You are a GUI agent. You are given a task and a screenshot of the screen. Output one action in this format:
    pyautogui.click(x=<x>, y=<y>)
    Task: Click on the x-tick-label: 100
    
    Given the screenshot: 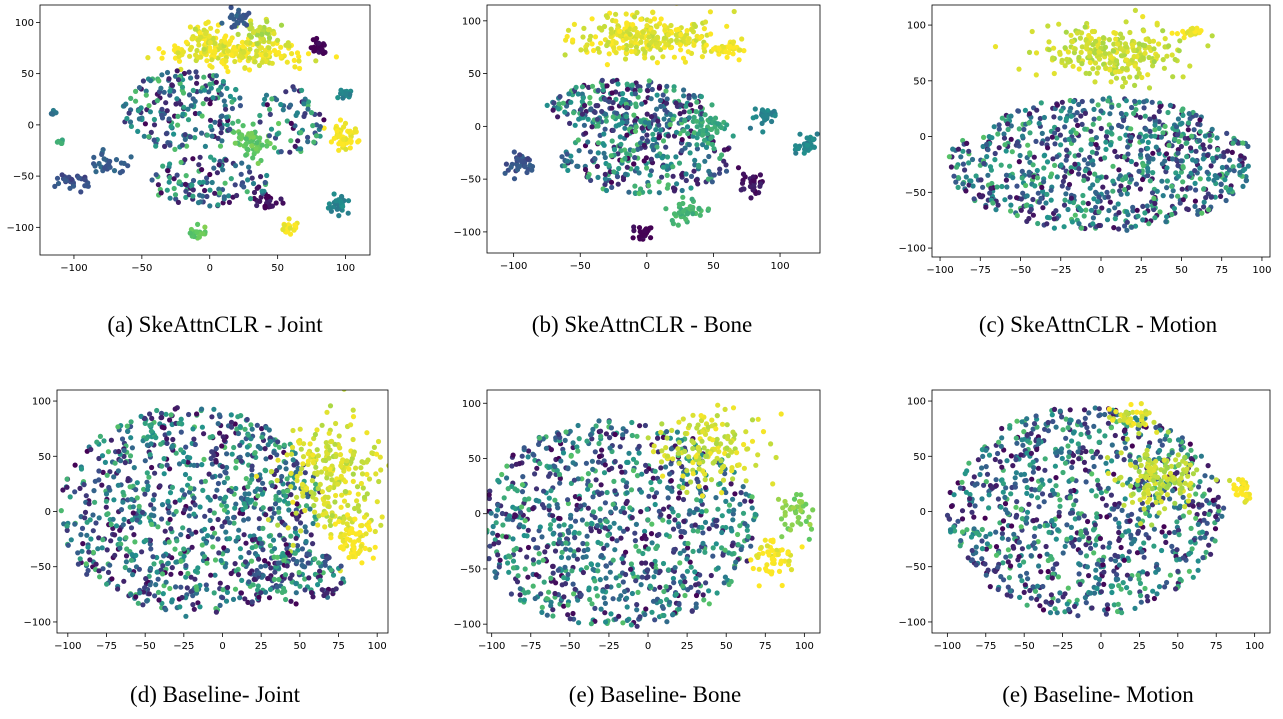 What is the action you would take?
    pyautogui.click(x=779, y=266)
    